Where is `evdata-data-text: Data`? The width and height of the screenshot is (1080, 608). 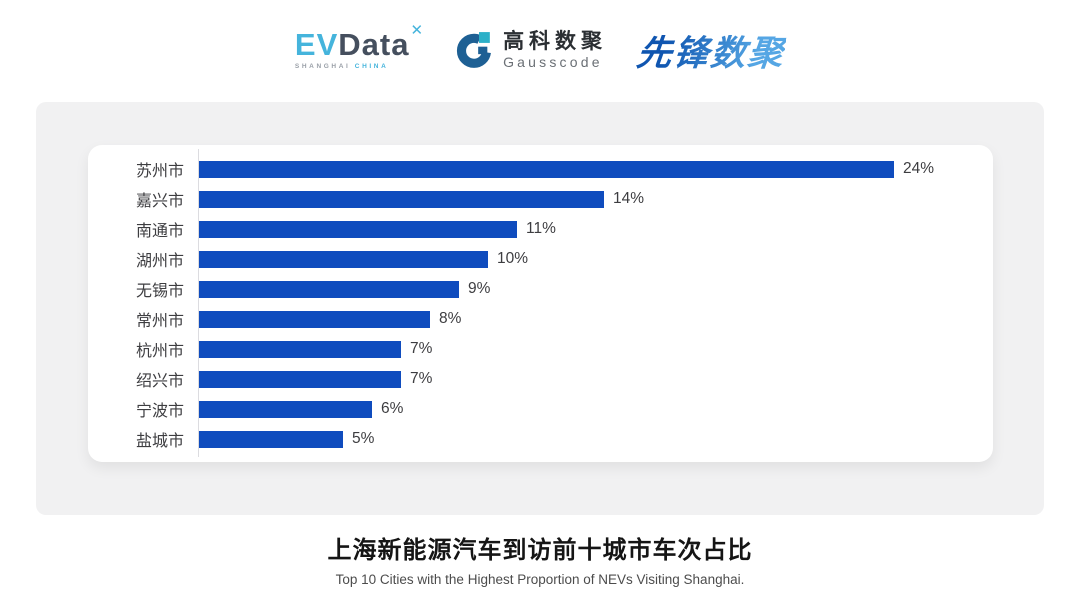 evdata-data-text: Data is located at coordinates (374, 45).